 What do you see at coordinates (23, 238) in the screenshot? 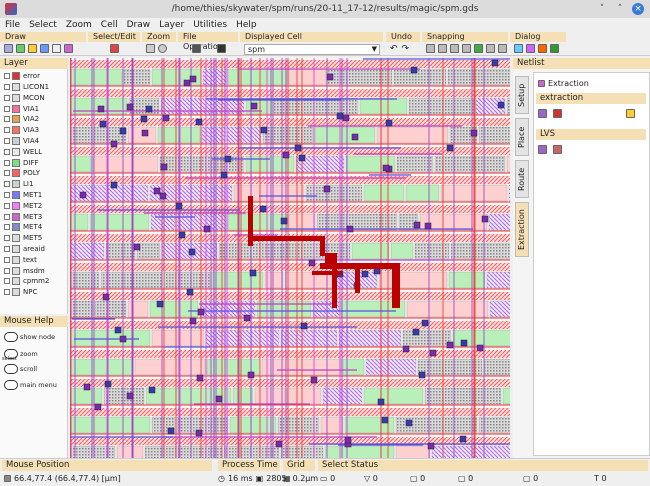
I see `layer-row-met5: MET5` at bounding box center [23, 238].